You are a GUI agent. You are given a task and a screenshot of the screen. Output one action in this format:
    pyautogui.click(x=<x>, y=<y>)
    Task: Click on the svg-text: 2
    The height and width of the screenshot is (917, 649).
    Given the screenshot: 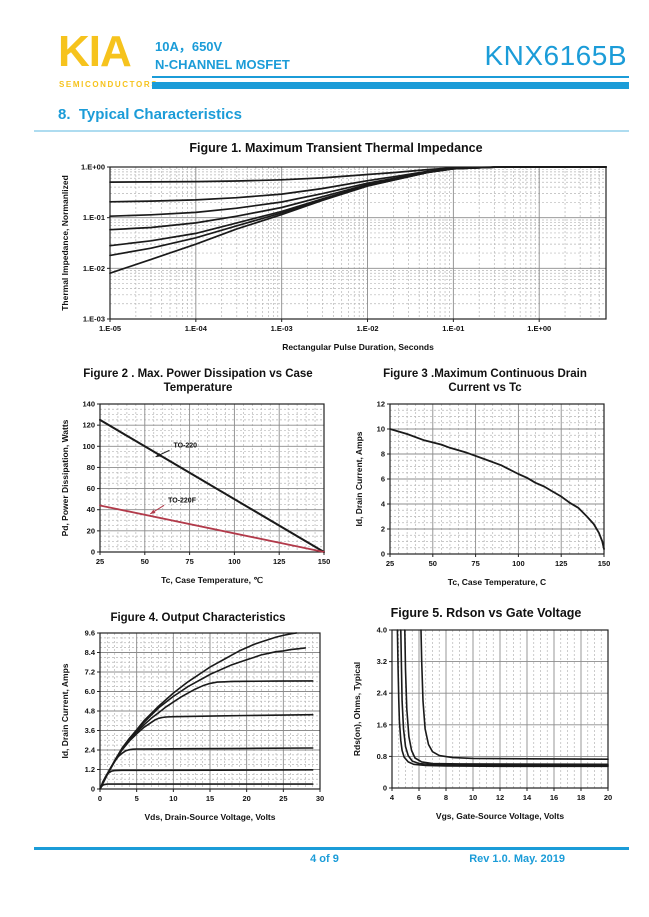 What is the action you would take?
    pyautogui.click(x=383, y=528)
    